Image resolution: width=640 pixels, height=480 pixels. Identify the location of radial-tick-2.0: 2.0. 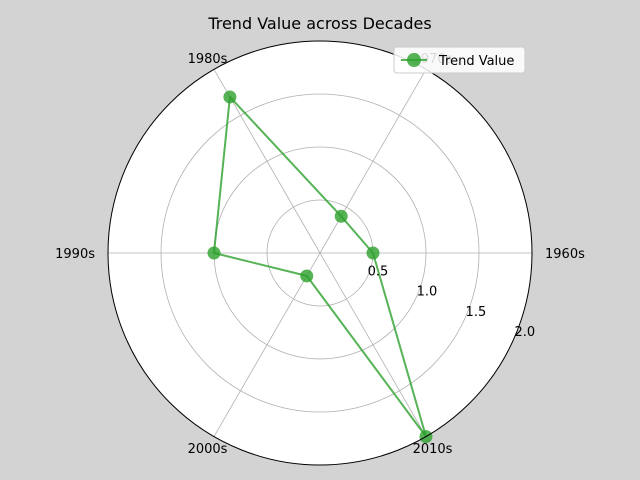
(525, 332).